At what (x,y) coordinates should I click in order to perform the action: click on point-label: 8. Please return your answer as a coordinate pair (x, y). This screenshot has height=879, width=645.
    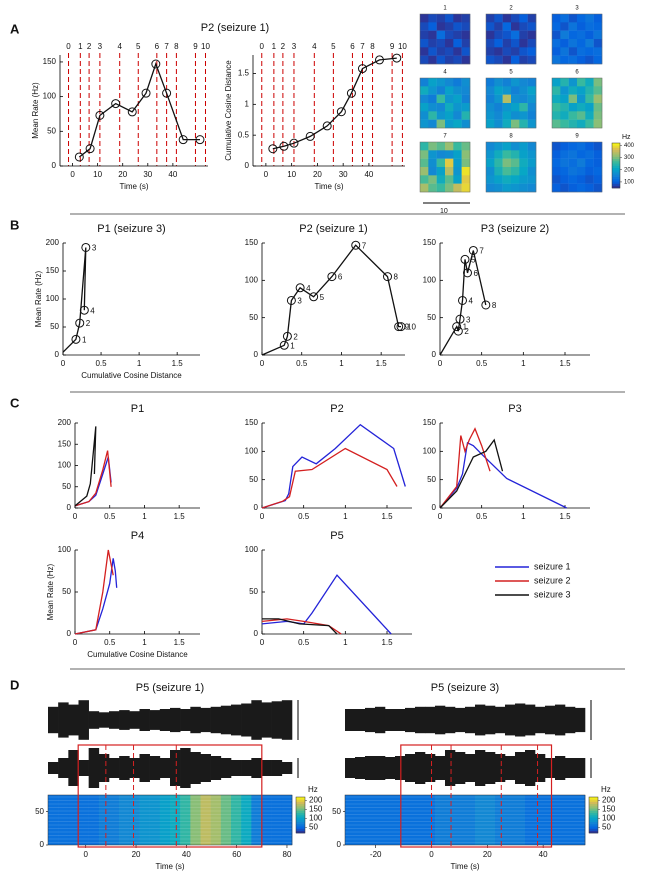
    Looking at the image, I should click on (494, 305).